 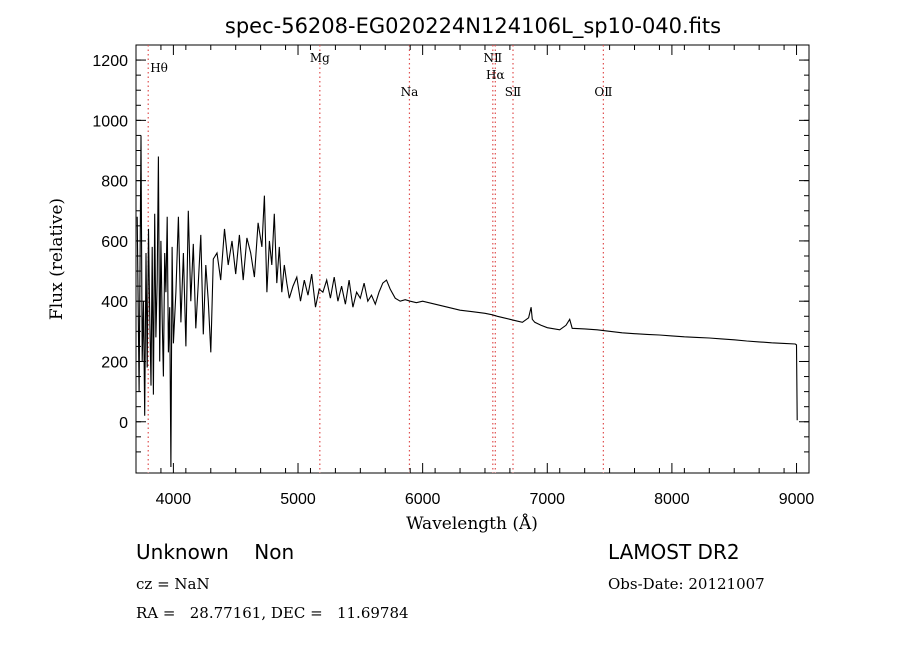 I want to click on spectral-line-label: NⅡ, so click(x=492, y=58).